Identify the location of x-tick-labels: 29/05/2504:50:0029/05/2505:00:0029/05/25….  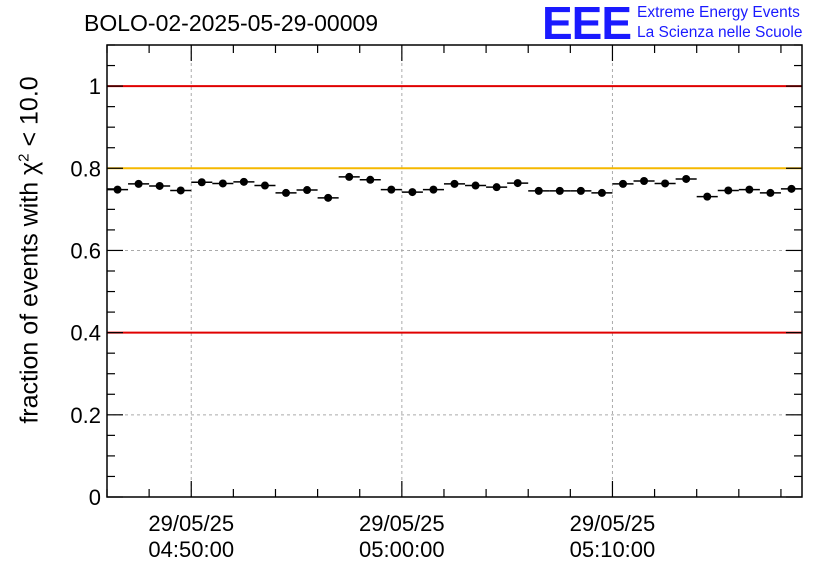
(401, 536).